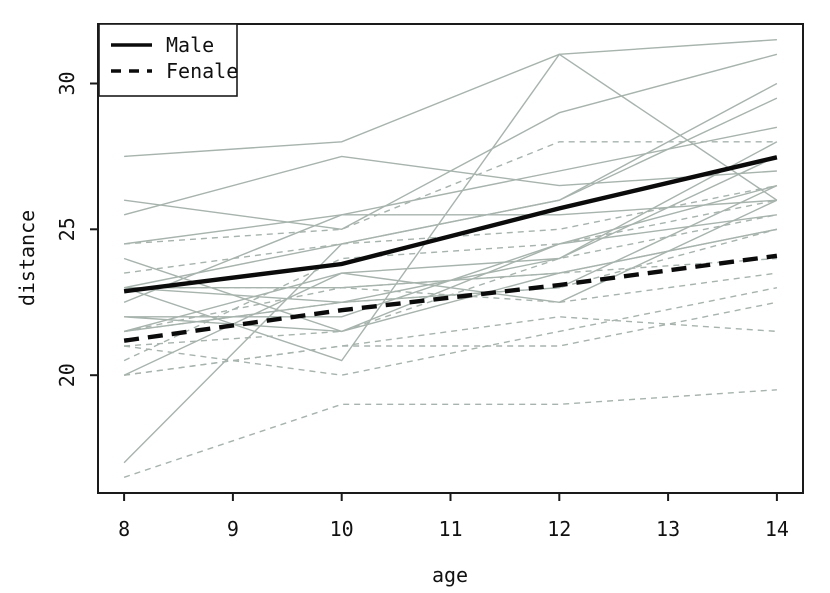 The image size is (830, 593). I want to click on x-tick-label: 9, so click(233, 529).